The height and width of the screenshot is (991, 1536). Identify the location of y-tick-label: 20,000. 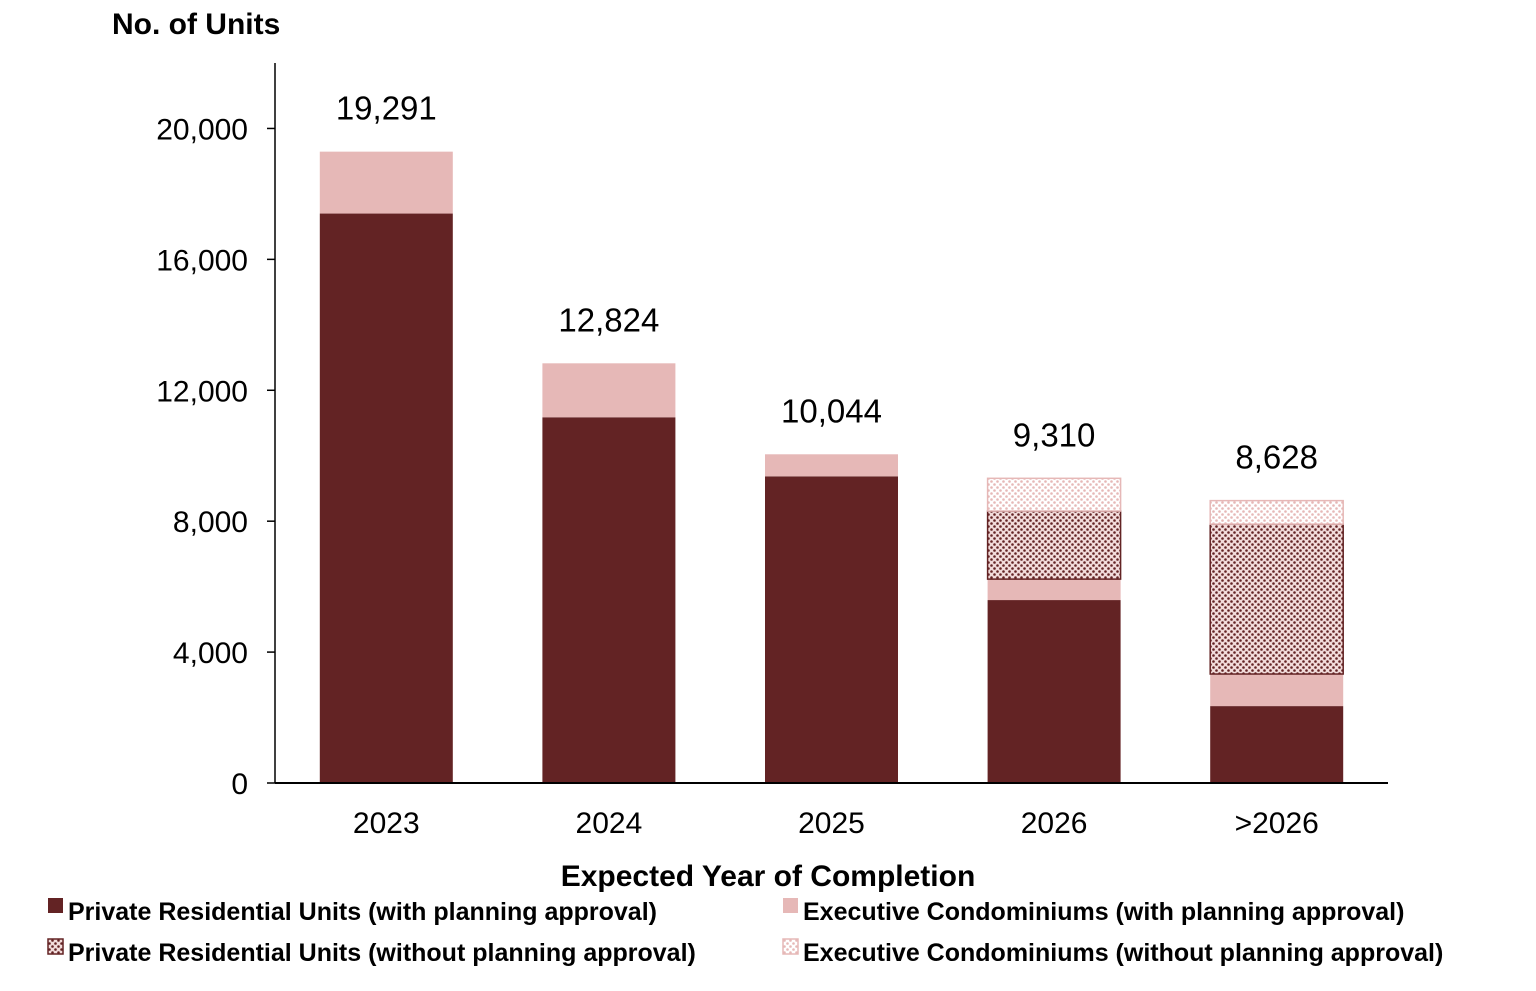
(202, 129).